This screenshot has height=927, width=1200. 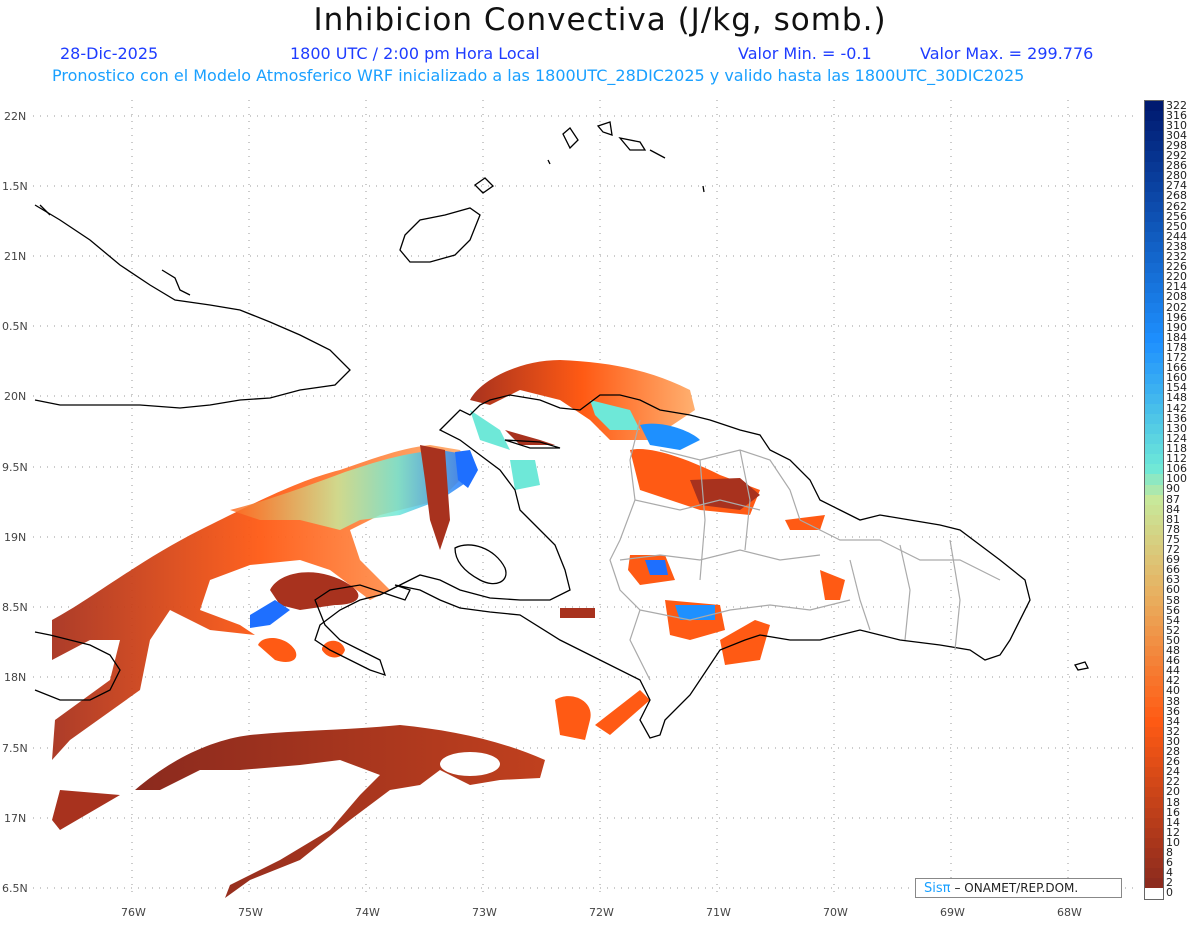 What do you see at coordinates (805, 53) in the screenshot?
I see `value-min: Valor Min. = -0.1` at bounding box center [805, 53].